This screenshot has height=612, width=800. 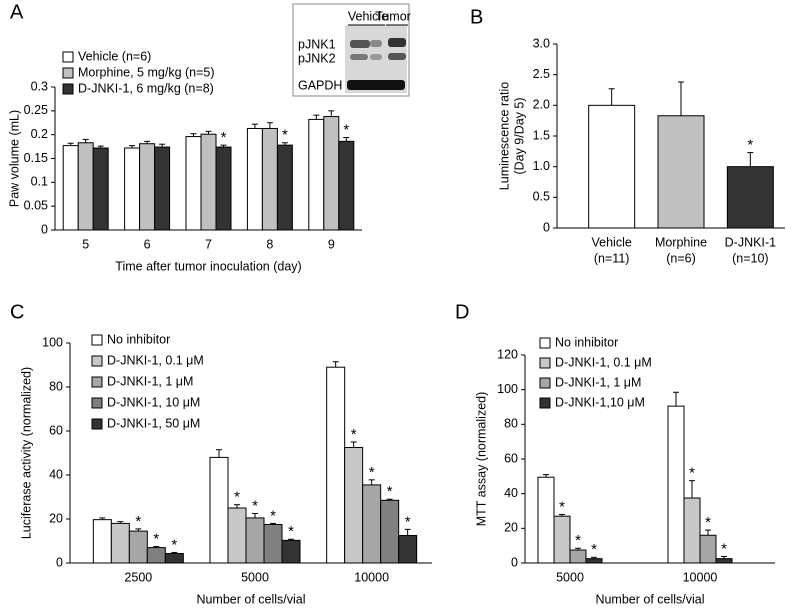 What do you see at coordinates (39, 86) in the screenshot?
I see `y-tick-label: 0.3` at bounding box center [39, 86].